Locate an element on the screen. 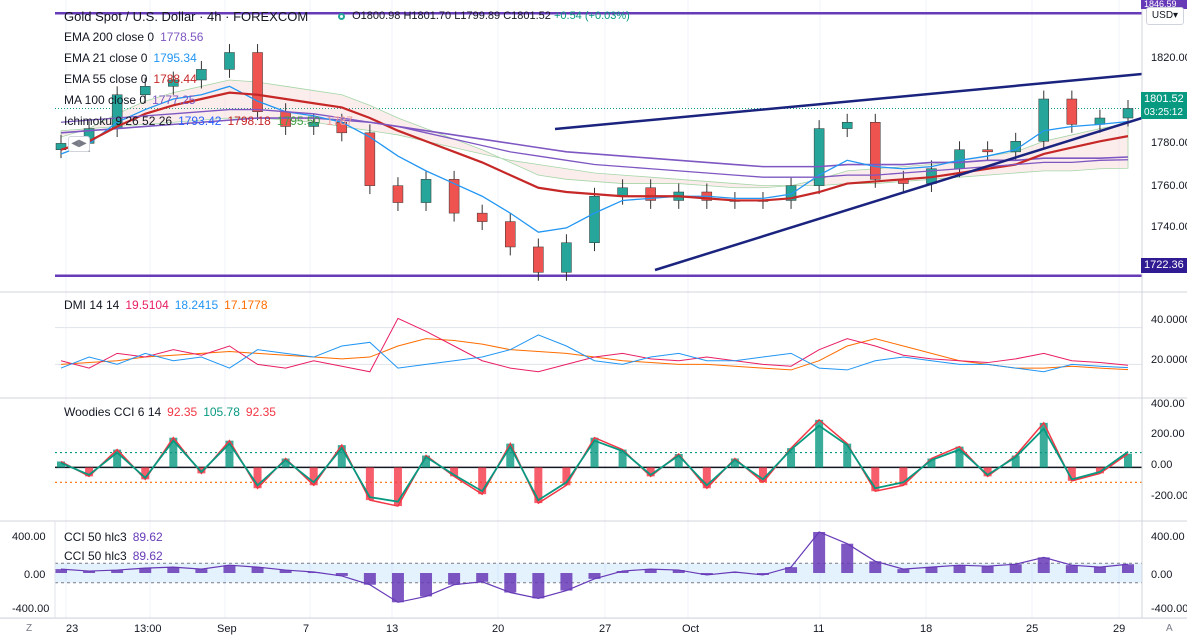  woodies-tick-200: 200.00 is located at coordinates (1168, 434).